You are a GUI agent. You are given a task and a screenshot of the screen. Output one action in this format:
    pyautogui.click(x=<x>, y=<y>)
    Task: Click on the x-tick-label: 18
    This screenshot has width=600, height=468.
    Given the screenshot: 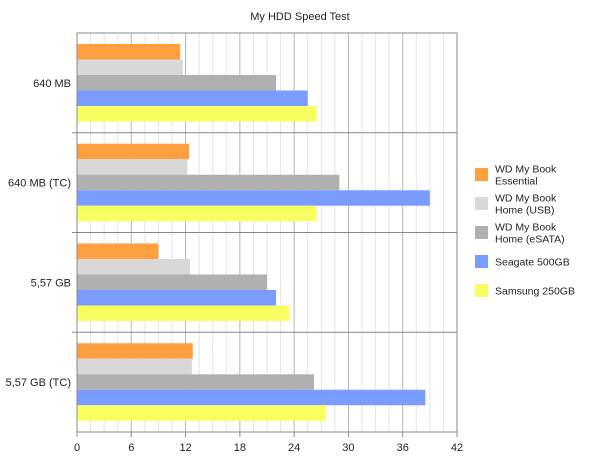 What is the action you would take?
    pyautogui.click(x=240, y=448)
    